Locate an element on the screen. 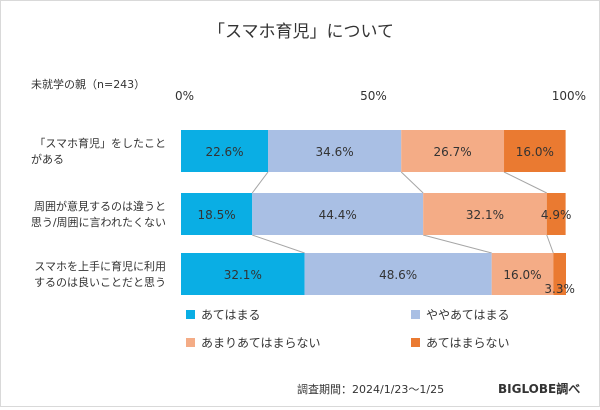  legend-label: あてはまる is located at coordinates (231, 315).